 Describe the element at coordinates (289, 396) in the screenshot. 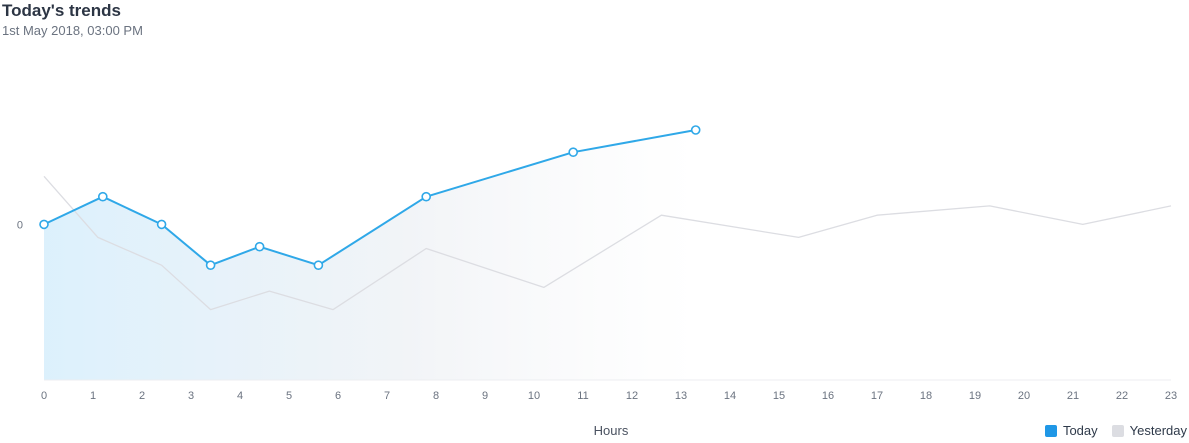

I see `x-tick-label: 5` at that location.